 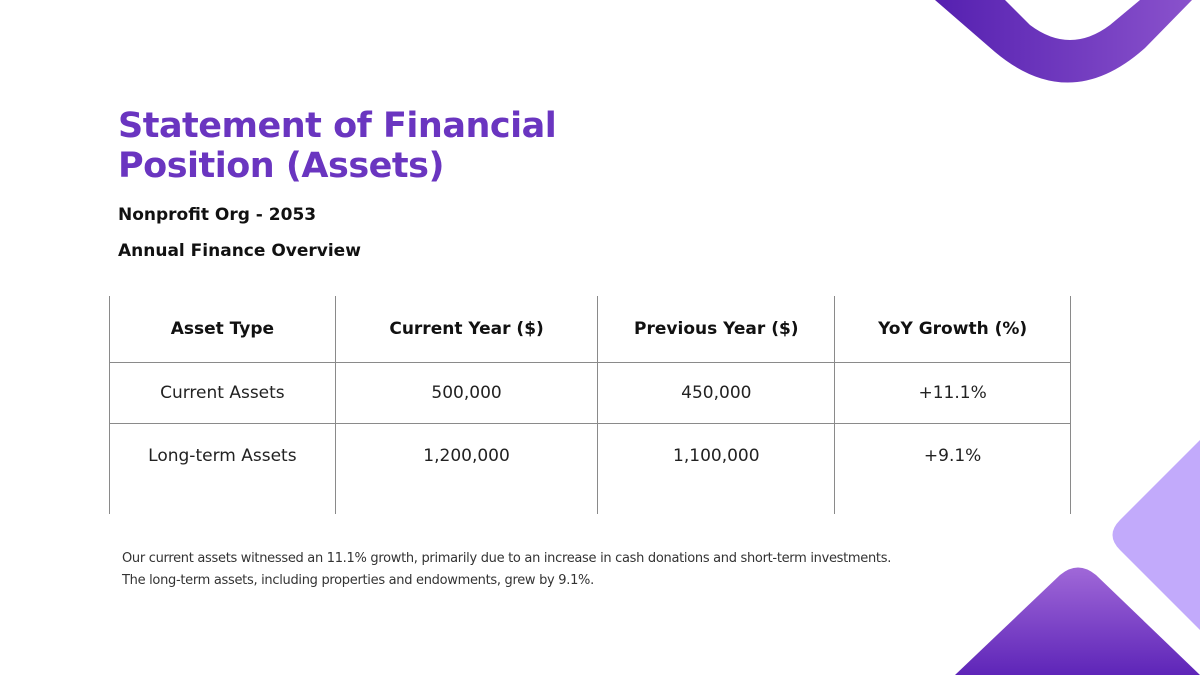 What do you see at coordinates (222, 393) in the screenshot?
I see `cell-asset-type: Current Assets` at bounding box center [222, 393].